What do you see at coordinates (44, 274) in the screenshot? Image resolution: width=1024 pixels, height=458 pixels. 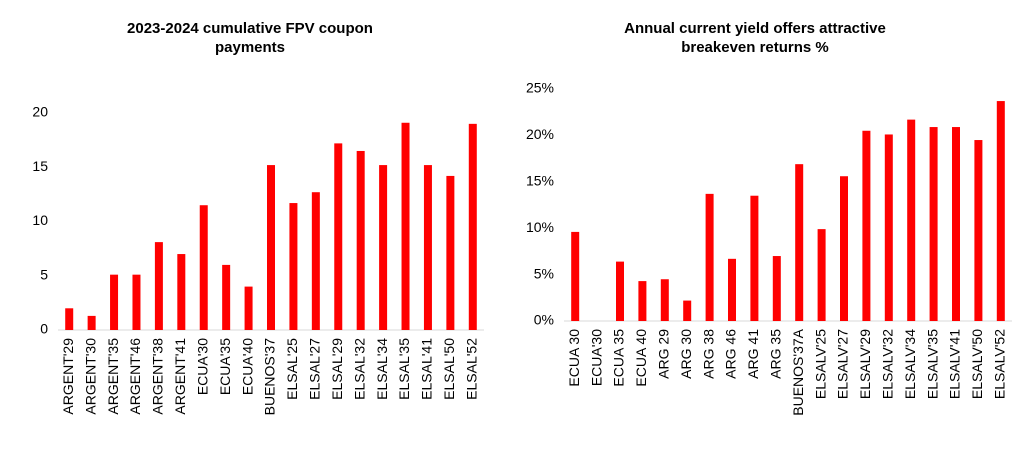 I see `y-tick-label: 5` at bounding box center [44, 274].